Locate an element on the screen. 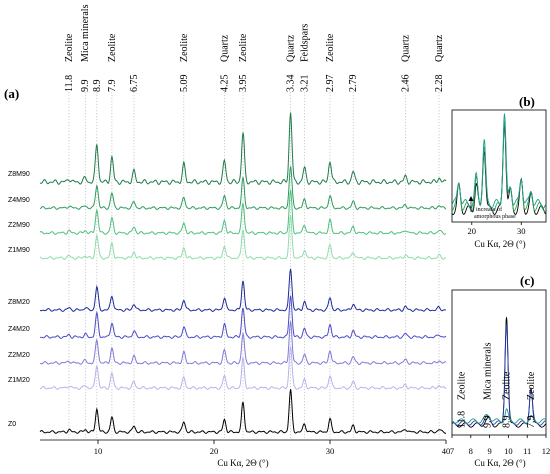 This screenshot has width=550, height=474. panel-c-ticks: 7 8 9 10 11 12 is located at coordinates (500, 445).